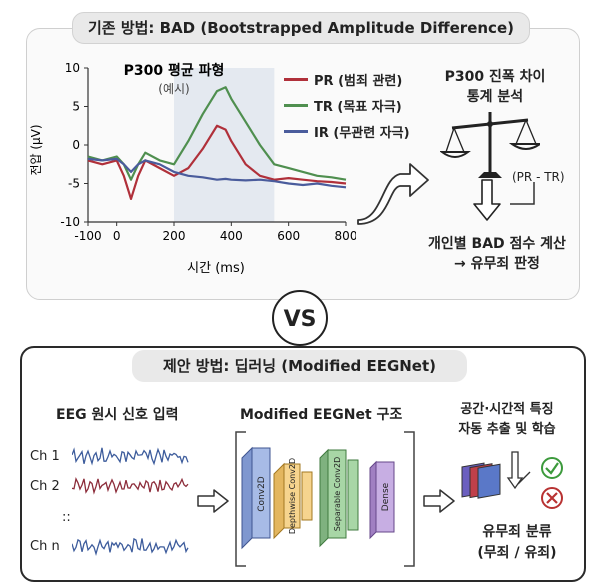  Describe the element at coordinates (72, 68) in the screenshot. I see `y-tick-label: 10` at that location.